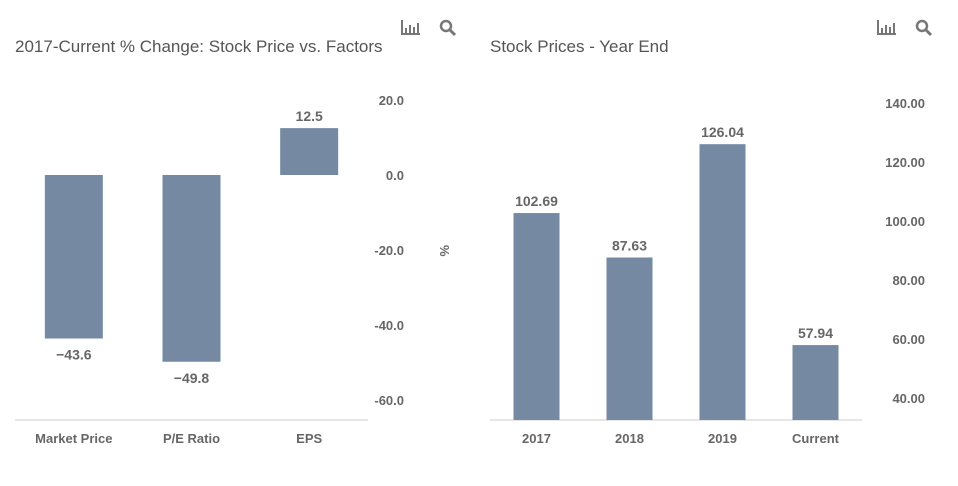  Describe the element at coordinates (908, 280) in the screenshot. I see `chart-2-y-tick: 80.00` at that location.